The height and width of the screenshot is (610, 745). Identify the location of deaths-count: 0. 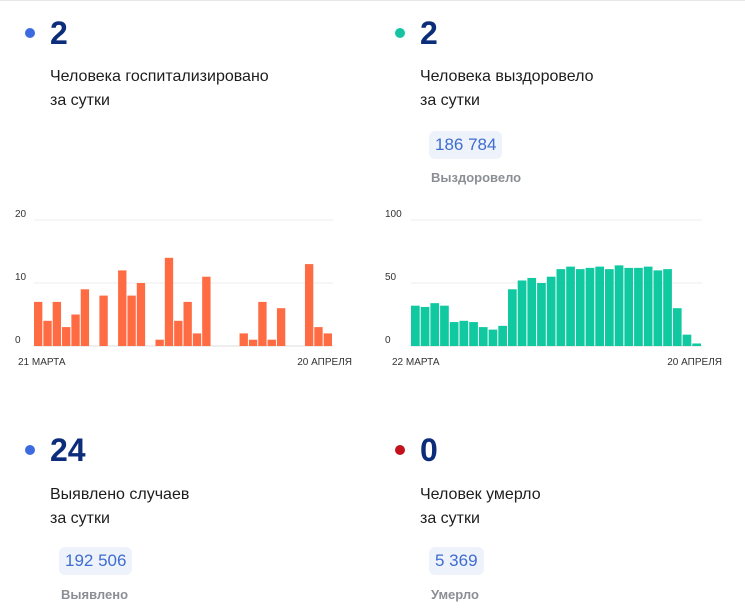
(429, 450).